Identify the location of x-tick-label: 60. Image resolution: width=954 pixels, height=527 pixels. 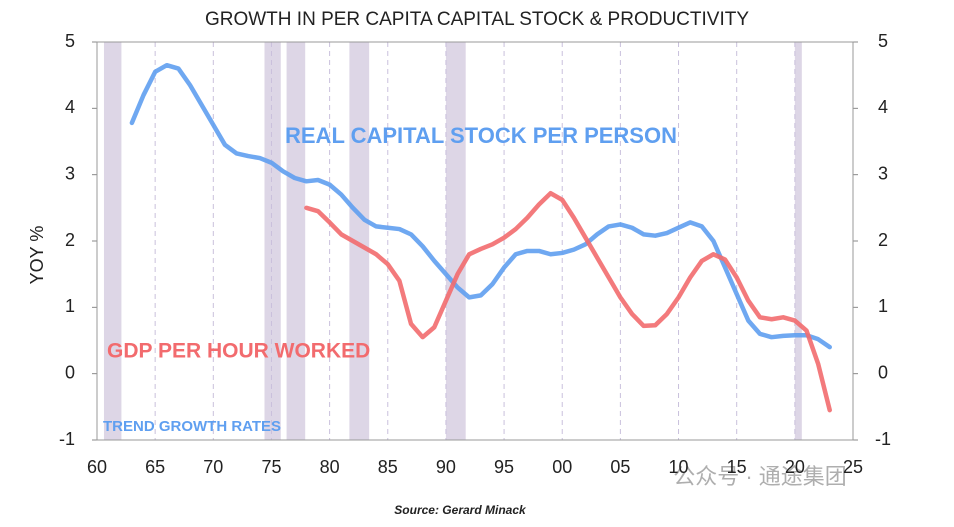
(97, 467).